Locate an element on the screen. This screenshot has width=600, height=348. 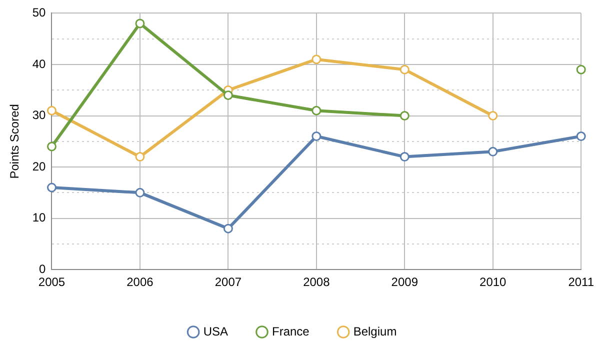
y-tick-label: 10 is located at coordinates (39, 217).